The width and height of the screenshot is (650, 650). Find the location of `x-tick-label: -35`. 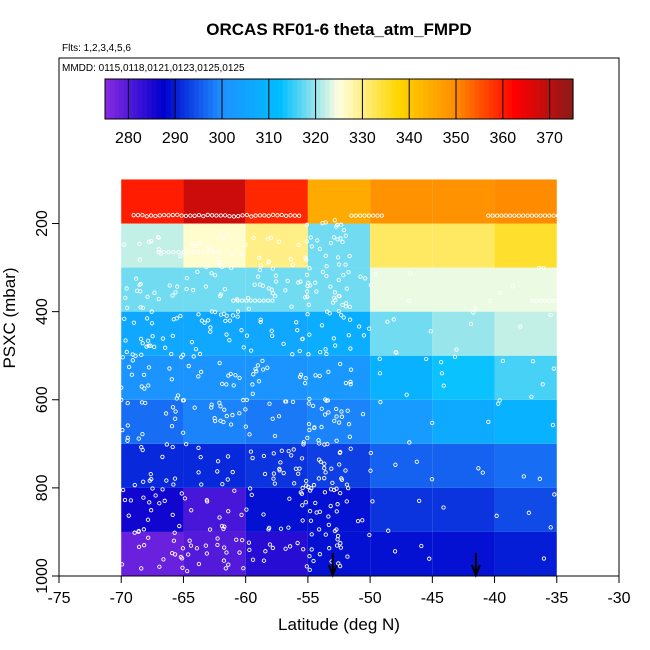

x-tick-label: -35 is located at coordinates (556, 598).